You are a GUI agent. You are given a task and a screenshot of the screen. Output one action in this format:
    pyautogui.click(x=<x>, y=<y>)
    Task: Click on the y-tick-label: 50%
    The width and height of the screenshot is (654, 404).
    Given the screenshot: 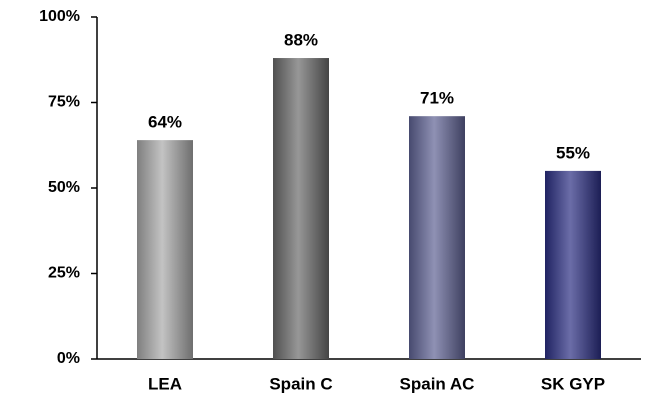 What is the action you would take?
    pyautogui.click(x=64, y=187)
    